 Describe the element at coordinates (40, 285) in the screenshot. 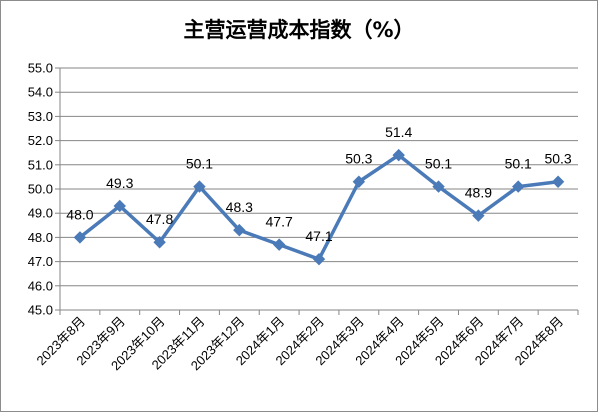

I see `y-tick-label: 46.0` at that location.